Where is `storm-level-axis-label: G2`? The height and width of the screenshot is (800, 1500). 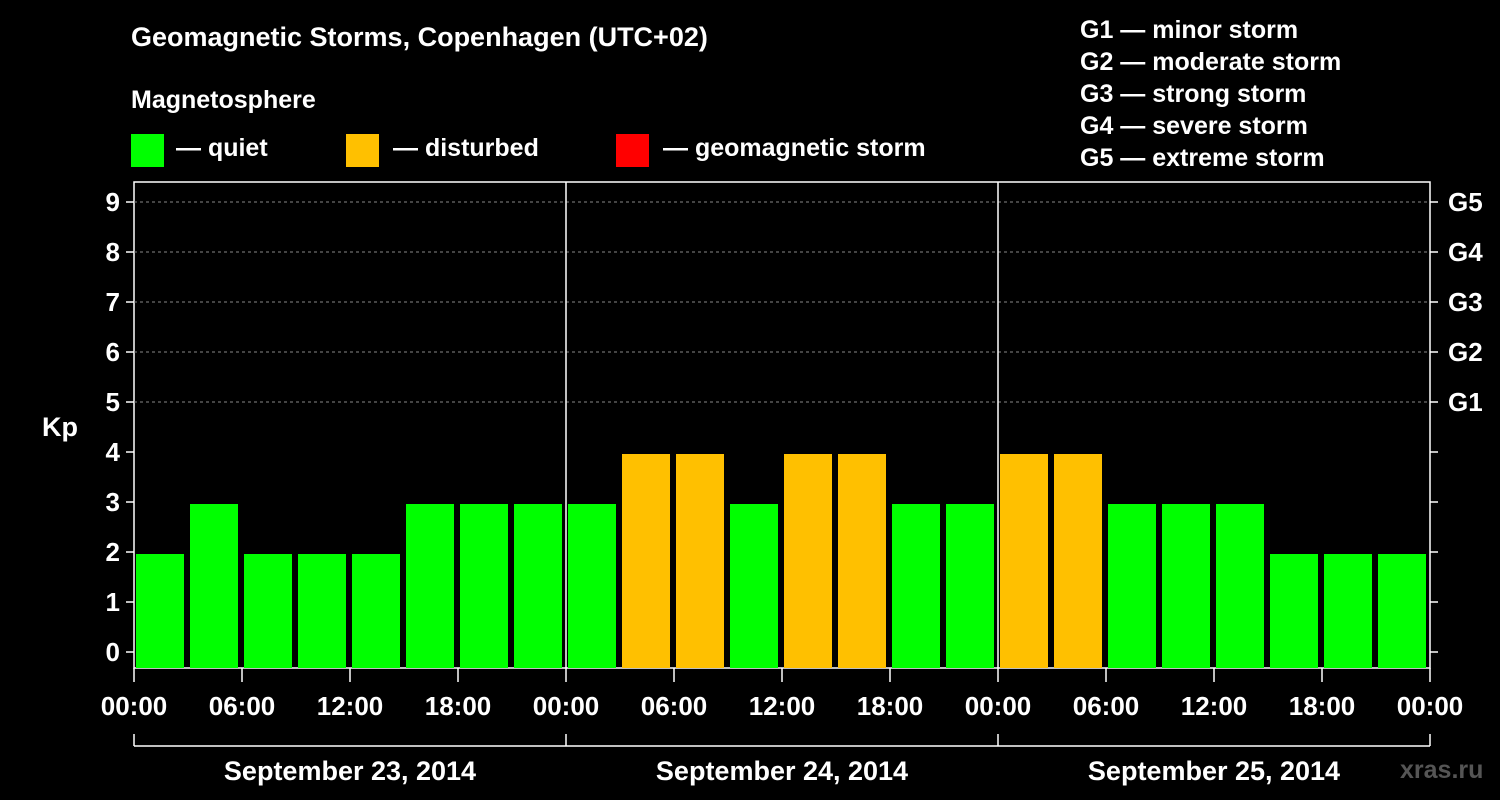
storm-level-axis-label: G2 is located at coordinates (1465, 352).